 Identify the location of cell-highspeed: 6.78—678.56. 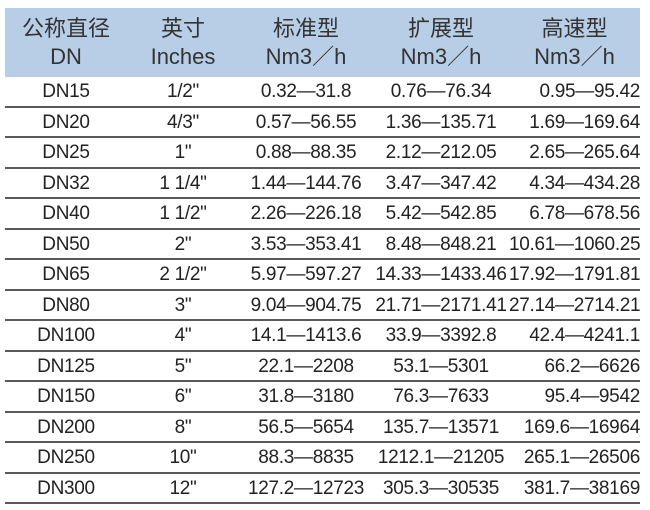
(584, 213).